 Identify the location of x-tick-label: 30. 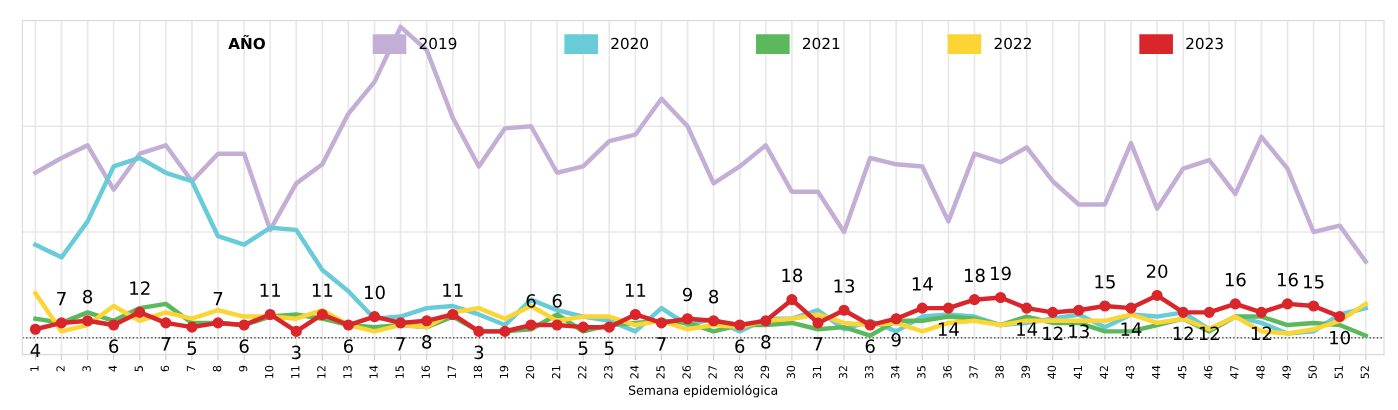
(791, 372).